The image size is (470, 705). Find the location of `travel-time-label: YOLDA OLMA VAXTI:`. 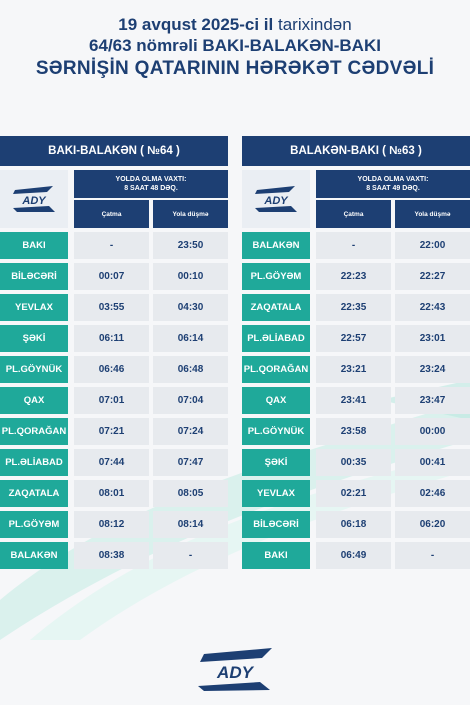

travel-time-label: YOLDA OLMA VAXTI: is located at coordinates (393, 179).